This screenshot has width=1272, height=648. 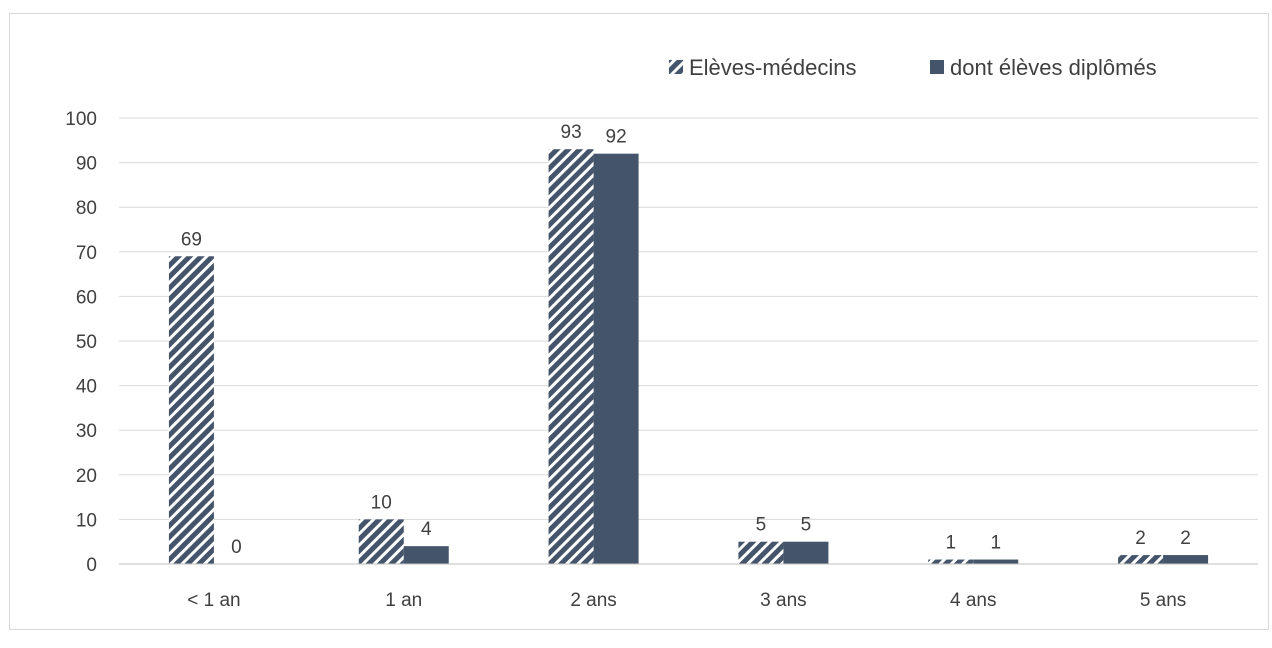 What do you see at coordinates (191, 239) in the screenshot?
I see `data-label: 69` at bounding box center [191, 239].